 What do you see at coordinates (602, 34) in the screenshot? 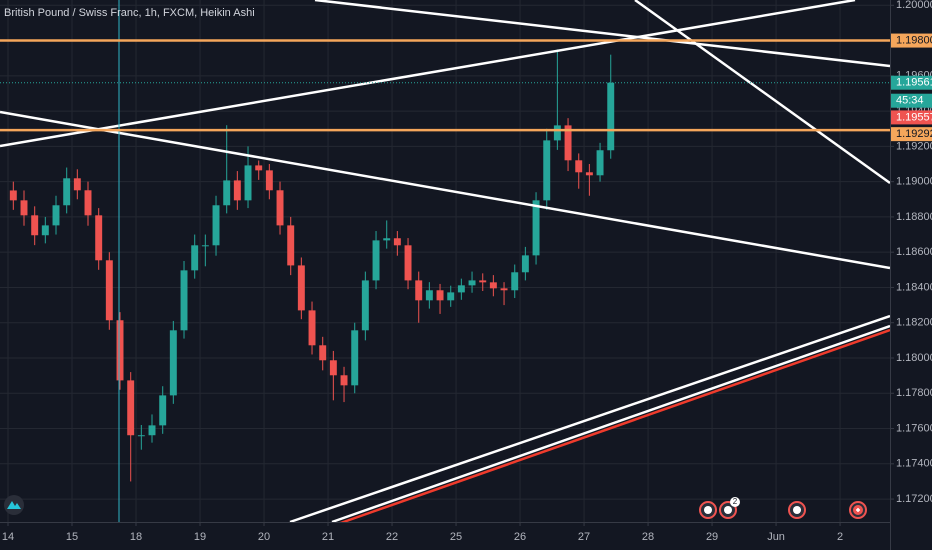
I see `trend-line` at bounding box center [602, 34].